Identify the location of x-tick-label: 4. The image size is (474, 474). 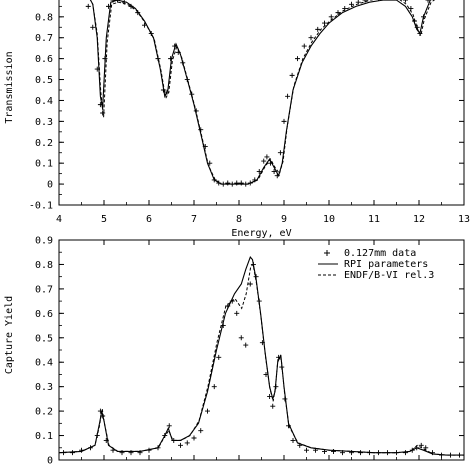
(59, 219).